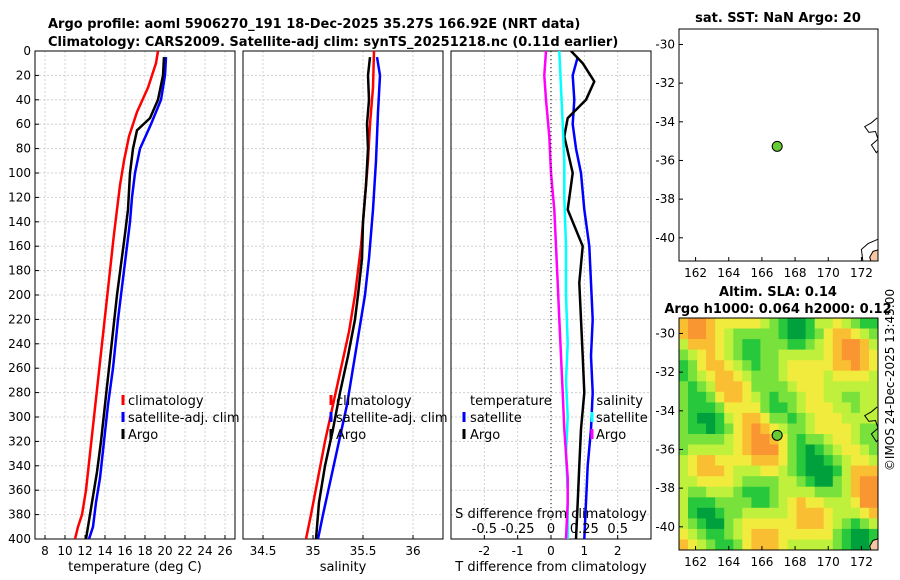 The height and width of the screenshot is (580, 900). Describe the element at coordinates (569, 295) in the screenshot. I see `series-group` at that location.